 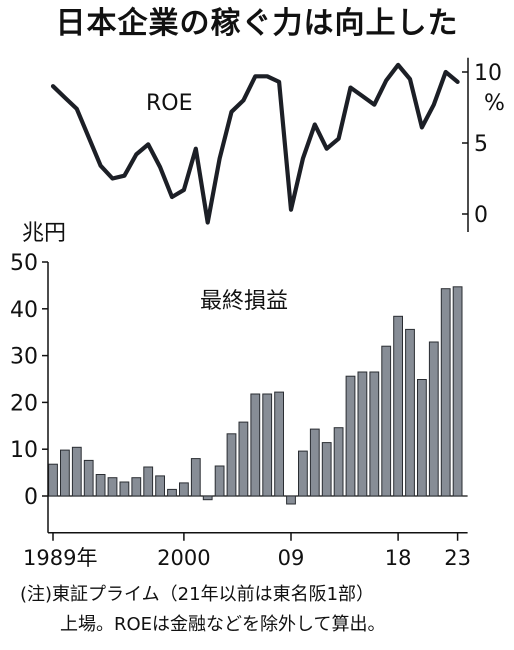 What do you see at coordinates (481, 215) in the screenshot?
I see `roe-y-tick-label: 0` at bounding box center [481, 215].